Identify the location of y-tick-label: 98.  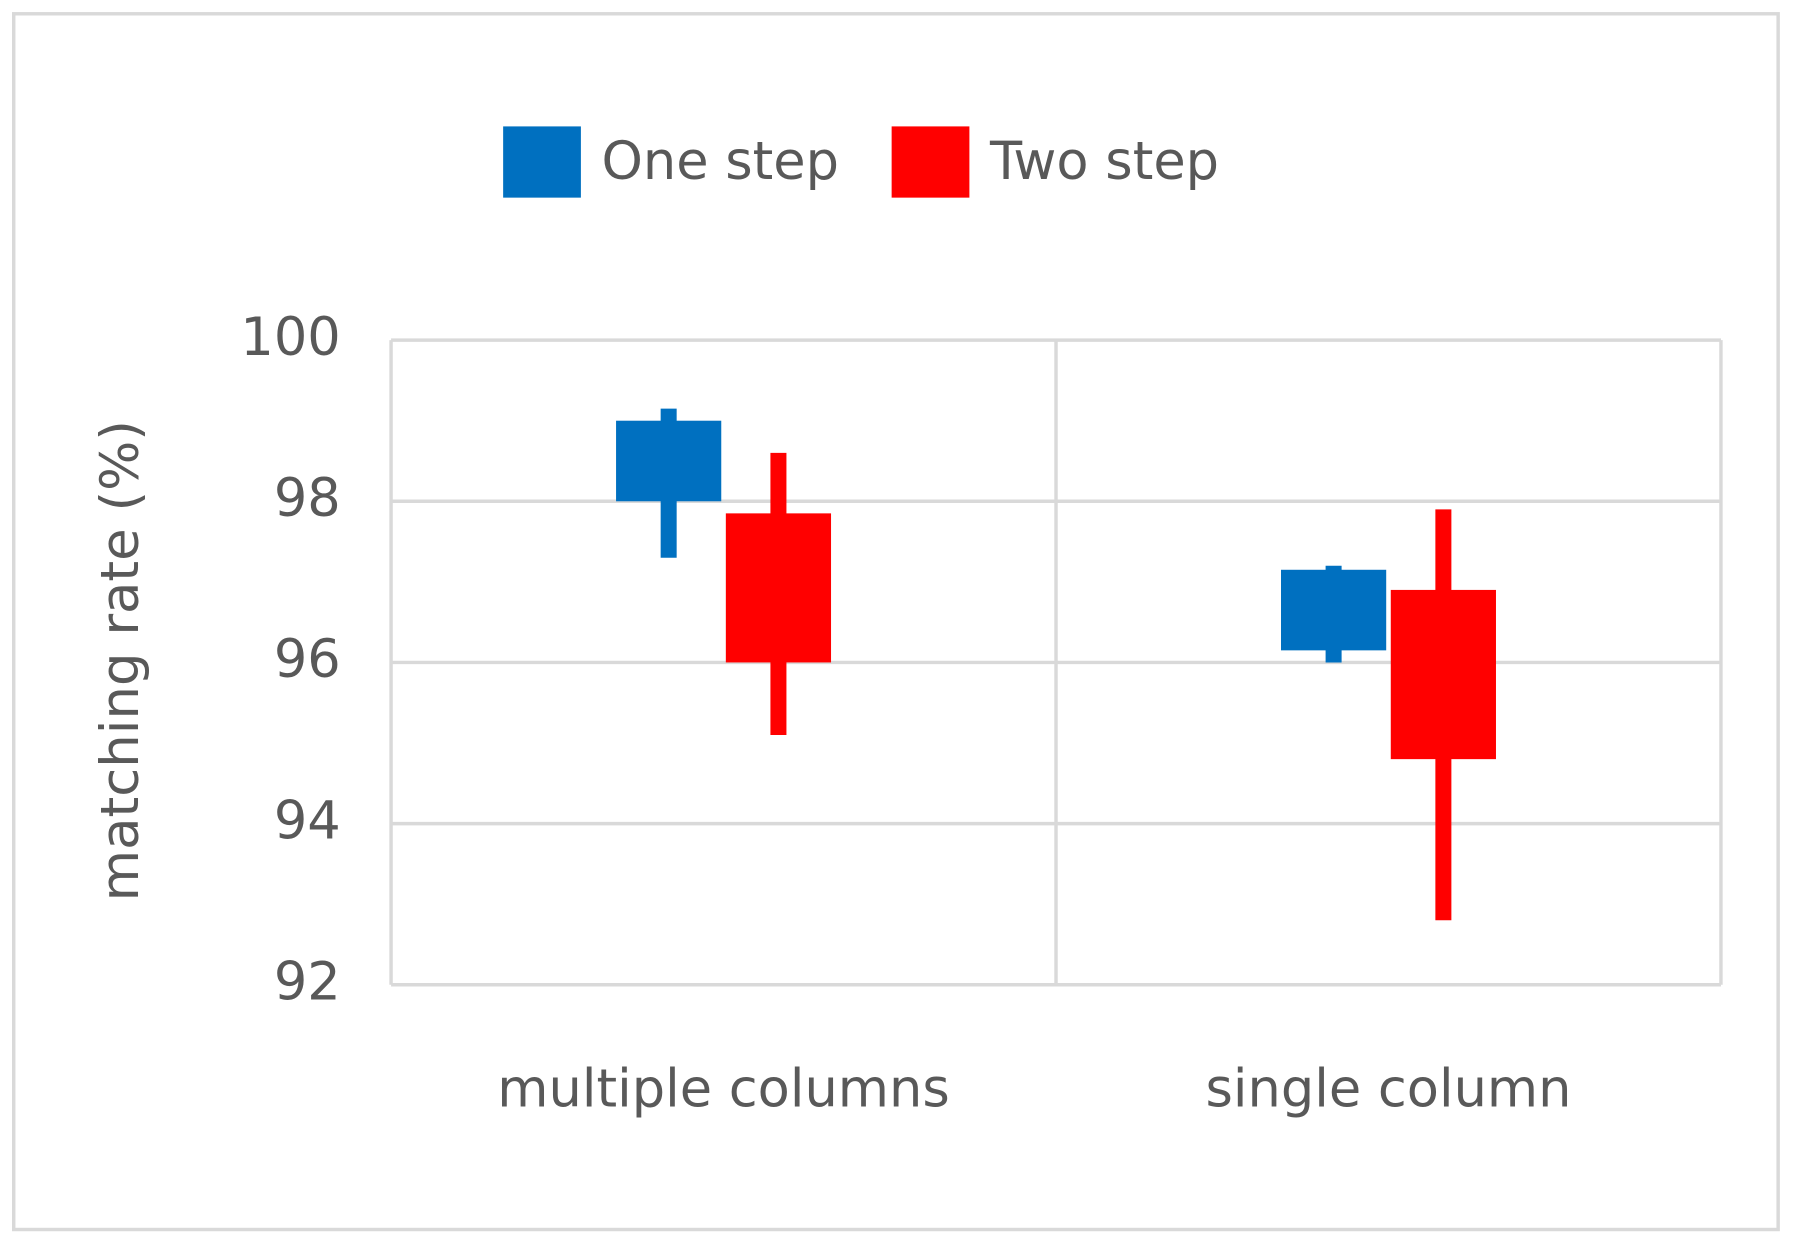
(307, 498).